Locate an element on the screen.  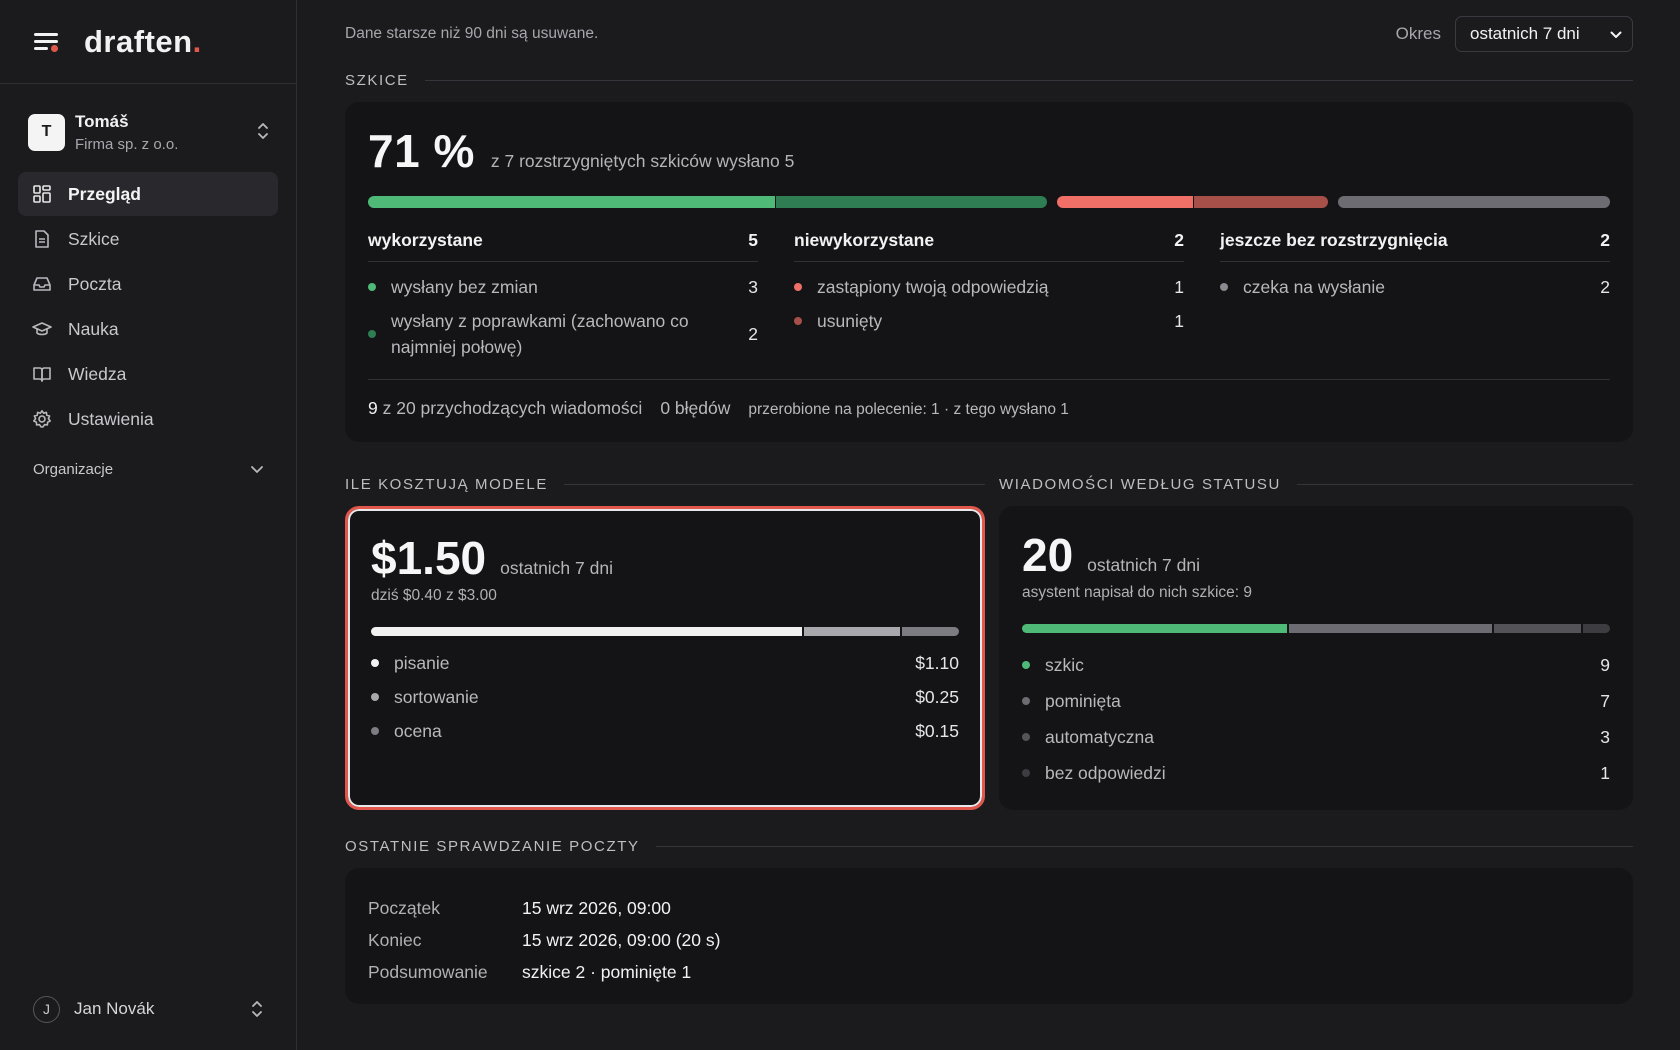
nav-item-ustawienia: Ustawienia is located at coordinates (148, 419).